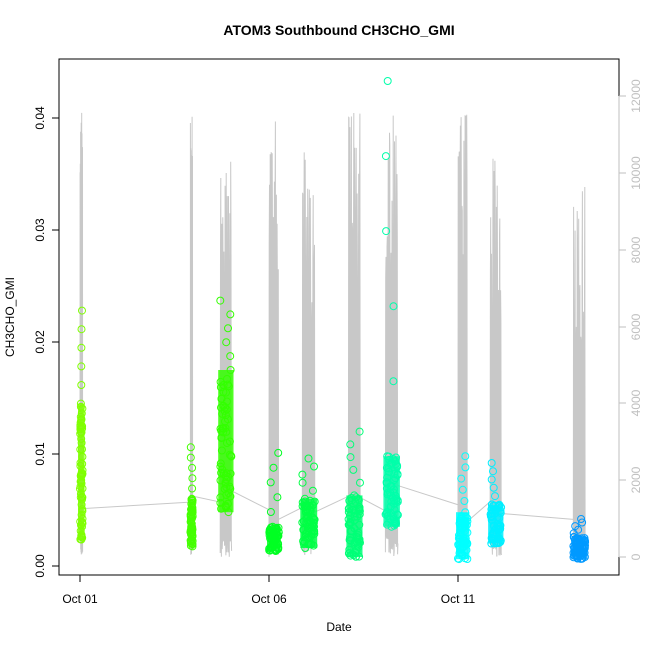 The image size is (650, 650). Describe the element at coordinates (636, 249) in the screenshot. I see `right-y-tick-label: 8000` at that location.